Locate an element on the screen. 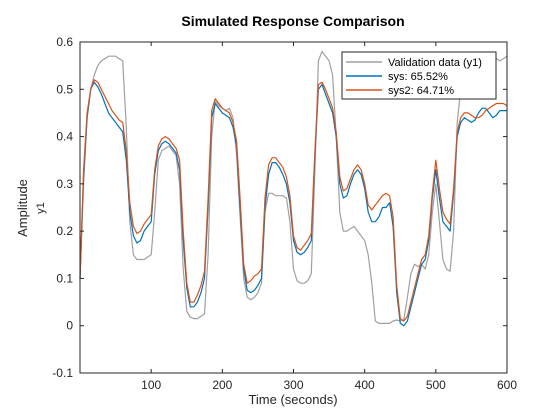 The width and height of the screenshot is (560, 420). y-tick-label: 0.5 is located at coordinates (64, 89).